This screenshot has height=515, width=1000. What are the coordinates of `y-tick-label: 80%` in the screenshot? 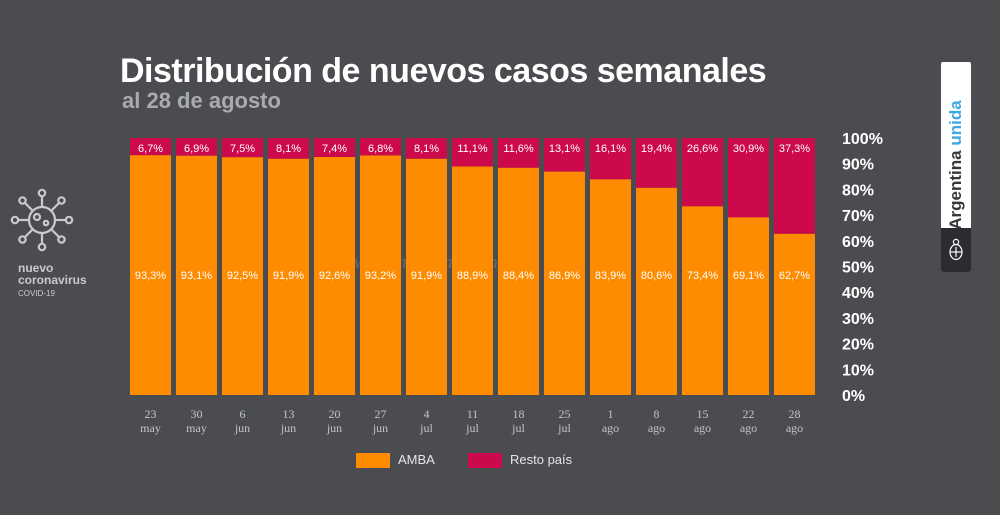 It's located at (858, 190).